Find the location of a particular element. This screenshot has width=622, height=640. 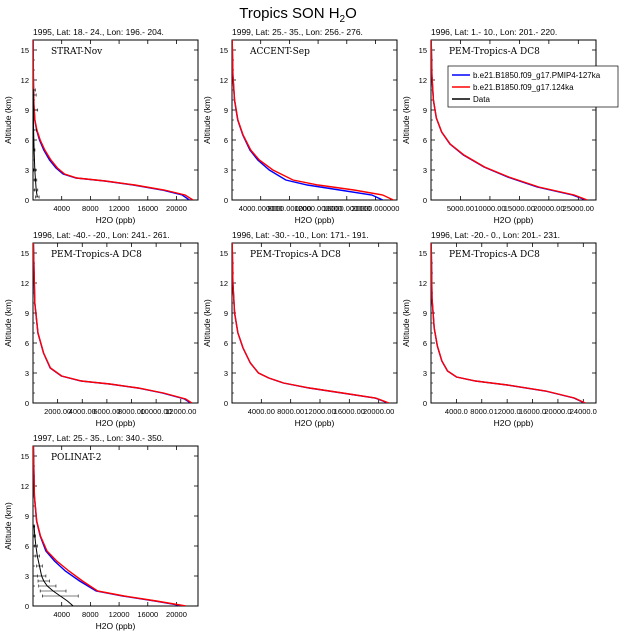

legend-label: b.e21.B1850.f09_g17.124ka is located at coordinates (523, 87).